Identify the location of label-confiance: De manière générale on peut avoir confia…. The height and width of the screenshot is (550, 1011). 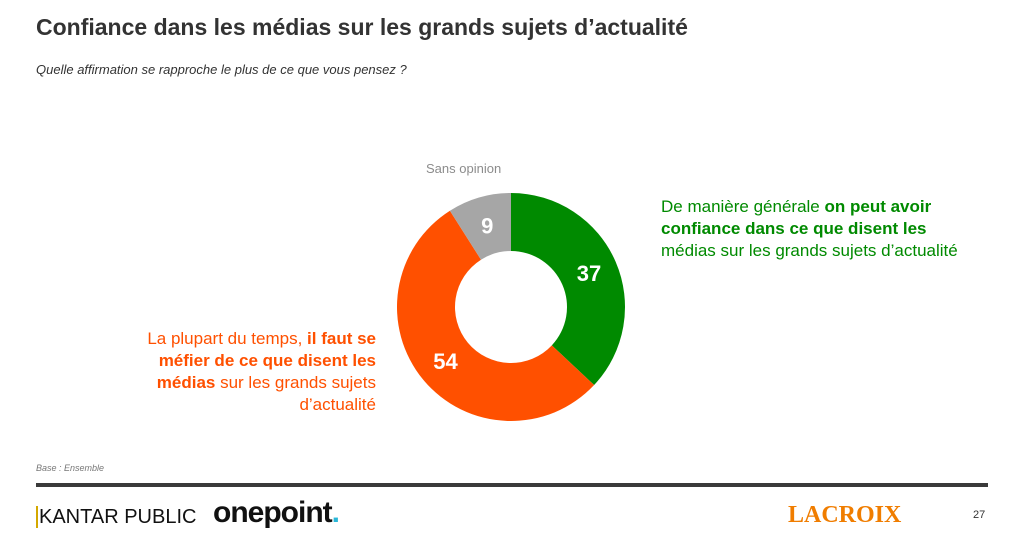
(811, 229).